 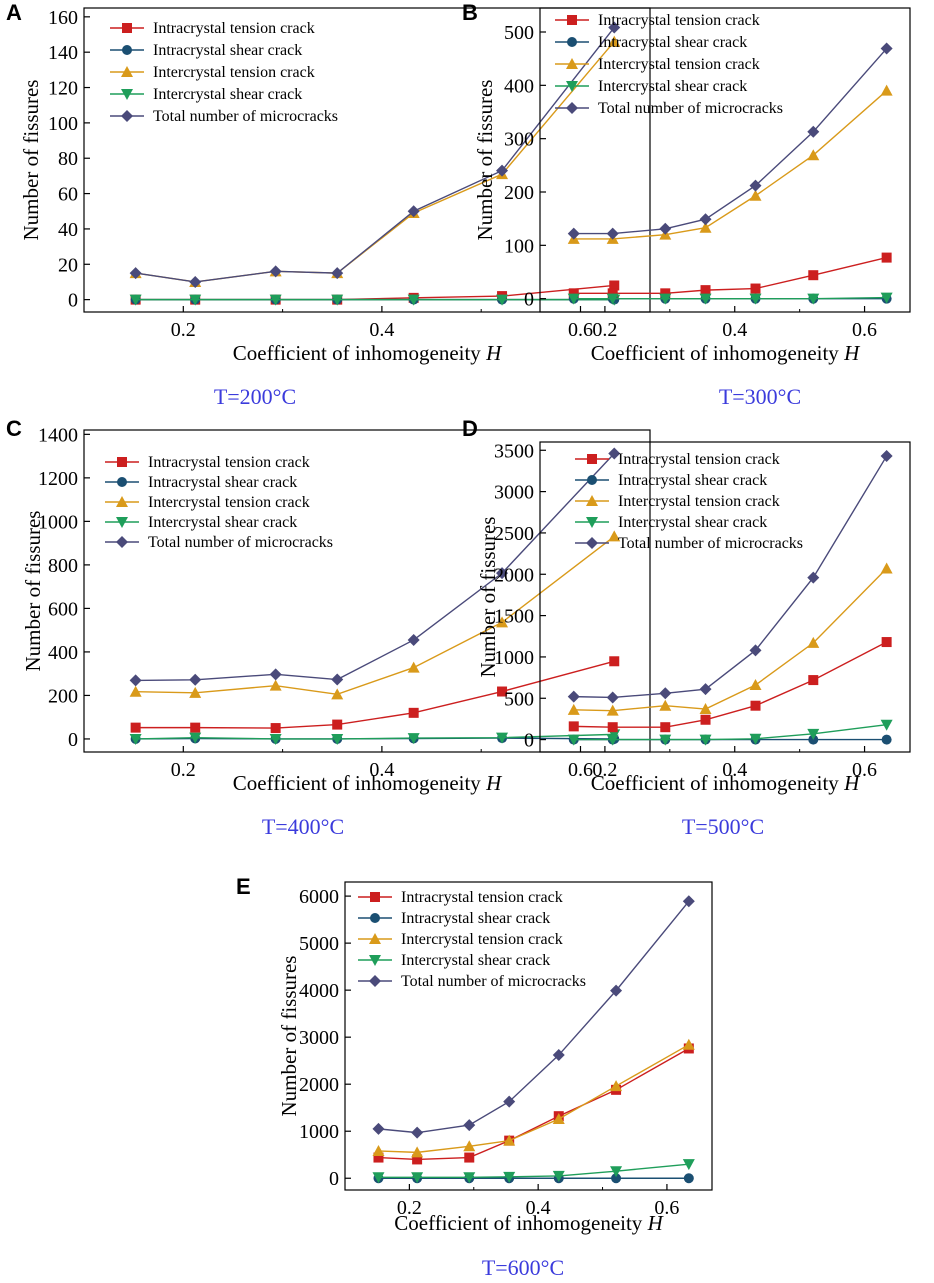 What do you see at coordinates (730, 732) in the screenshot?
I see `series-intercrystal-shear` at bounding box center [730, 732].